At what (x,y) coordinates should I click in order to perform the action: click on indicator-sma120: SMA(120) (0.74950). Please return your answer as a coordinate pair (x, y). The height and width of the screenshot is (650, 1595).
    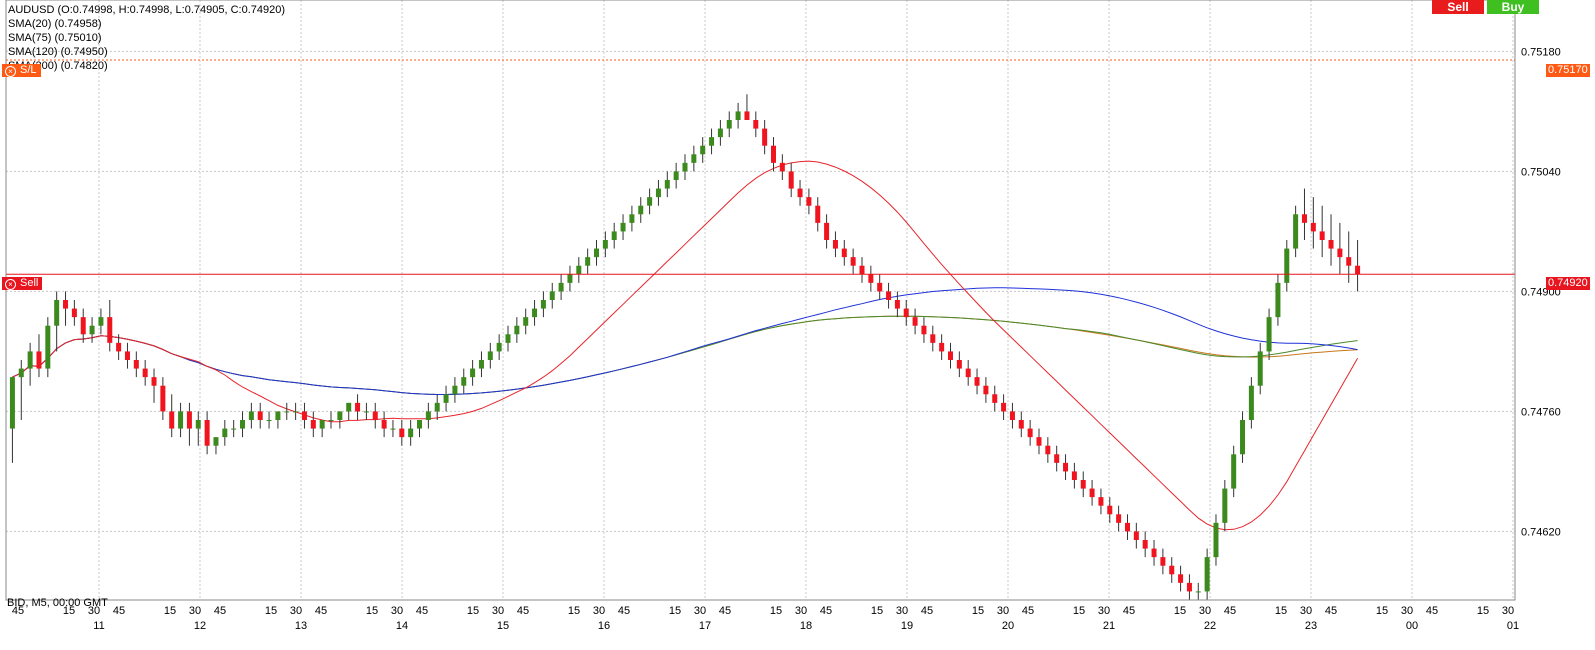
    Looking at the image, I should click on (58, 52).